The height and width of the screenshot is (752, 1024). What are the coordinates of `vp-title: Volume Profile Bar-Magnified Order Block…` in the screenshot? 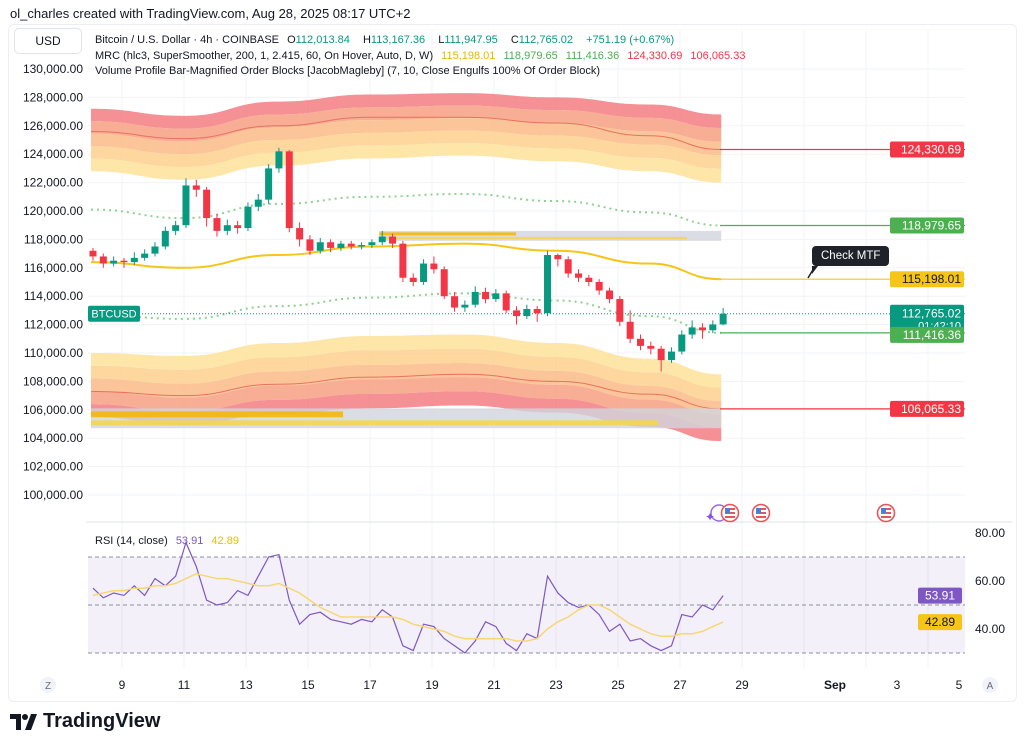 It's located at (348, 71).